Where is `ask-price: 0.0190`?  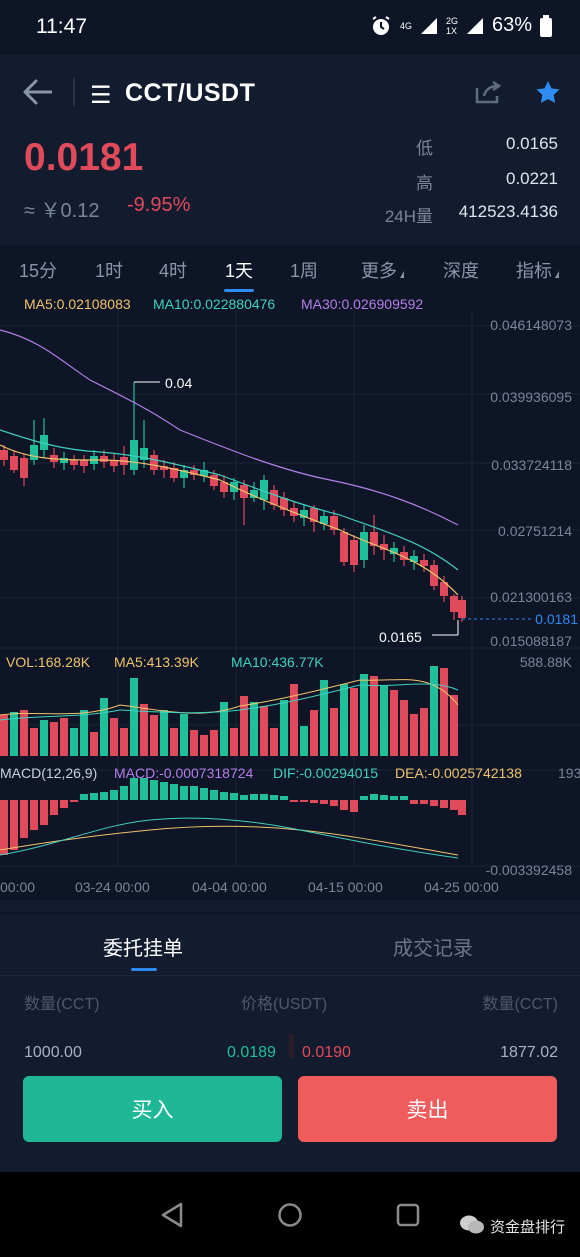
ask-price: 0.0190 is located at coordinates (326, 1052).